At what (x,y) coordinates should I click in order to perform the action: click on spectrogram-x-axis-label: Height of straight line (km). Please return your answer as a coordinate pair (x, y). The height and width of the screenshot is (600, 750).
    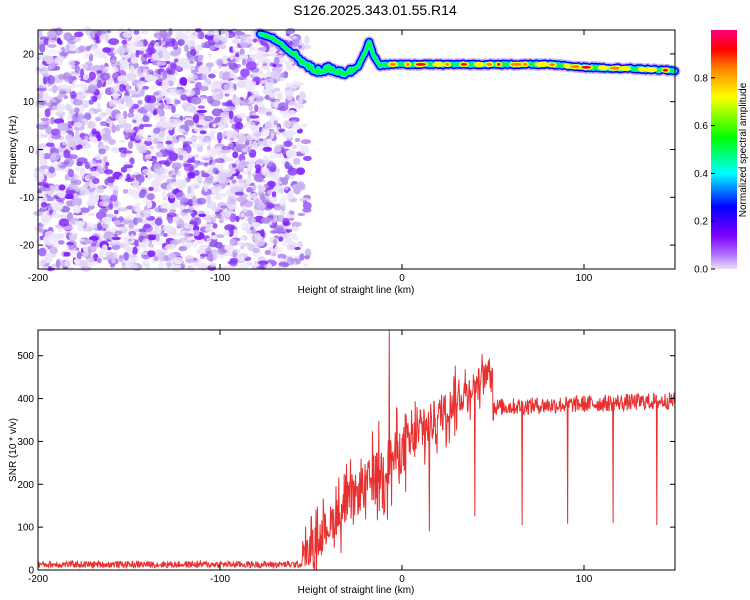
    Looking at the image, I should click on (356, 290).